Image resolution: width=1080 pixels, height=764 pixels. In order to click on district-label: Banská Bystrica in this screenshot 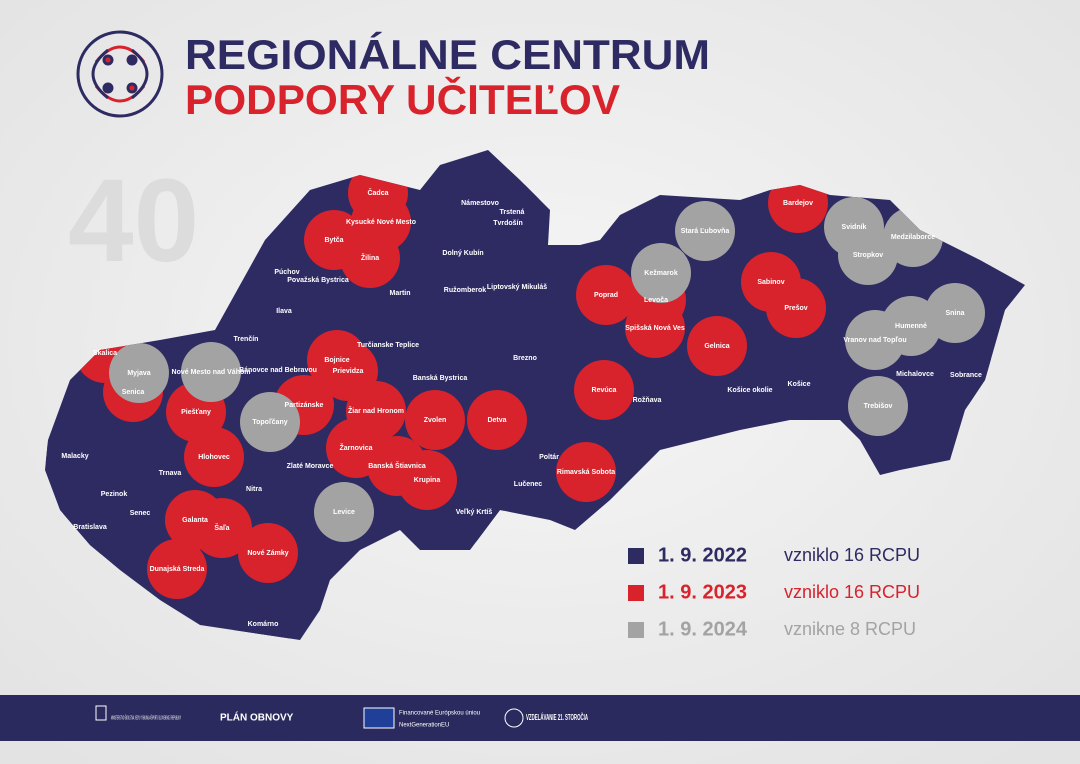, I will do `click(440, 378)`.